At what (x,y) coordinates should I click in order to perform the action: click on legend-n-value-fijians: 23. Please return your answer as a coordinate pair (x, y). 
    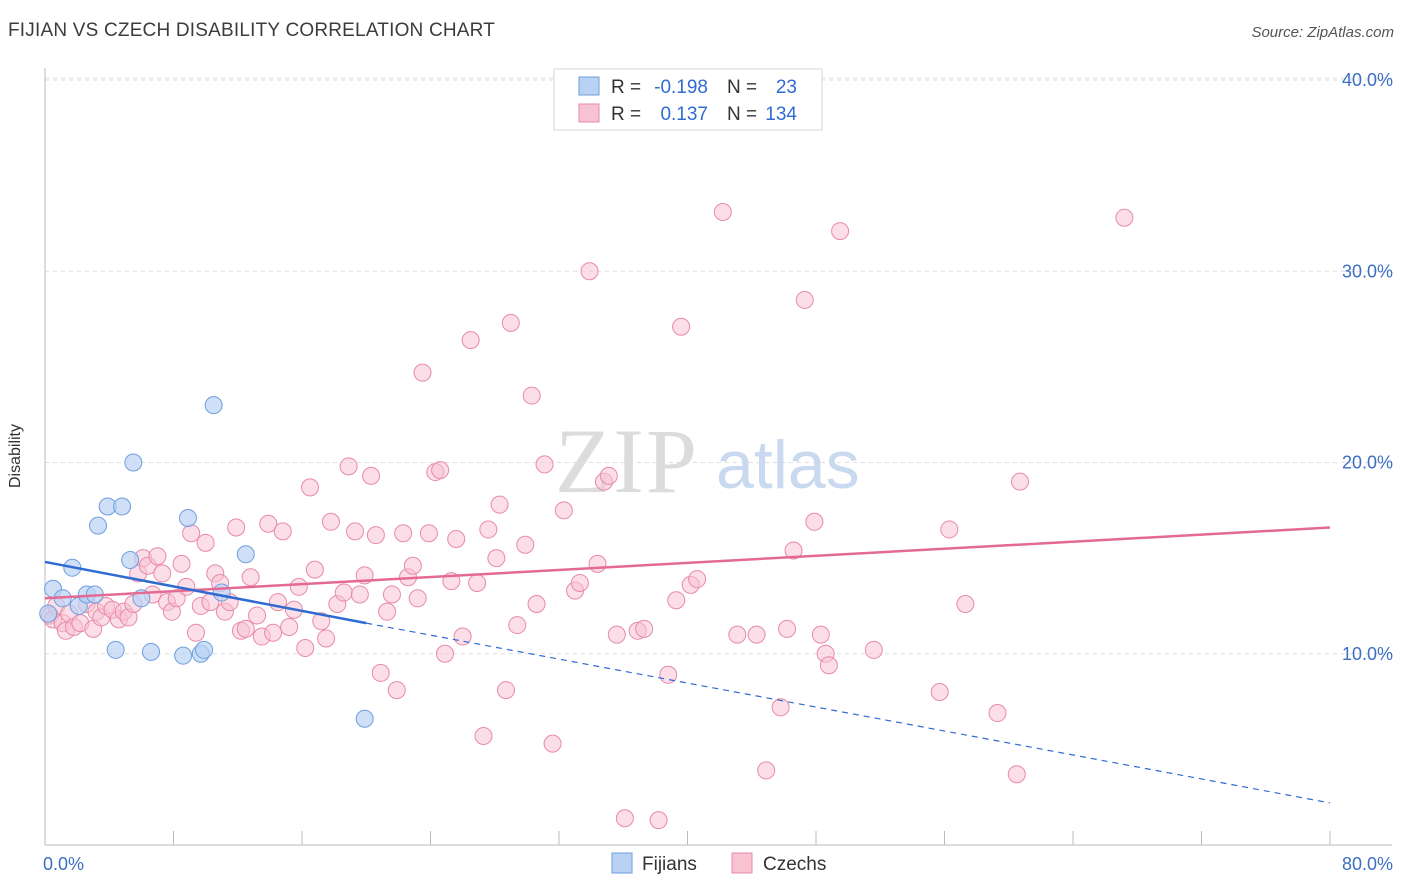
    Looking at the image, I should click on (786, 87).